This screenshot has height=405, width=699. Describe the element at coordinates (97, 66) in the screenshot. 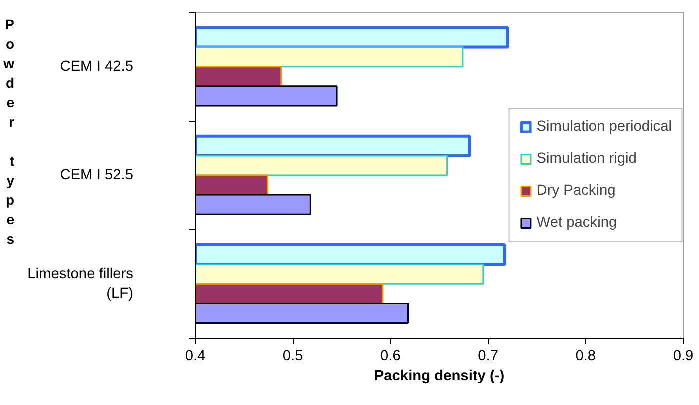

I see `y-tick-label: CEM I 42.5` at that location.